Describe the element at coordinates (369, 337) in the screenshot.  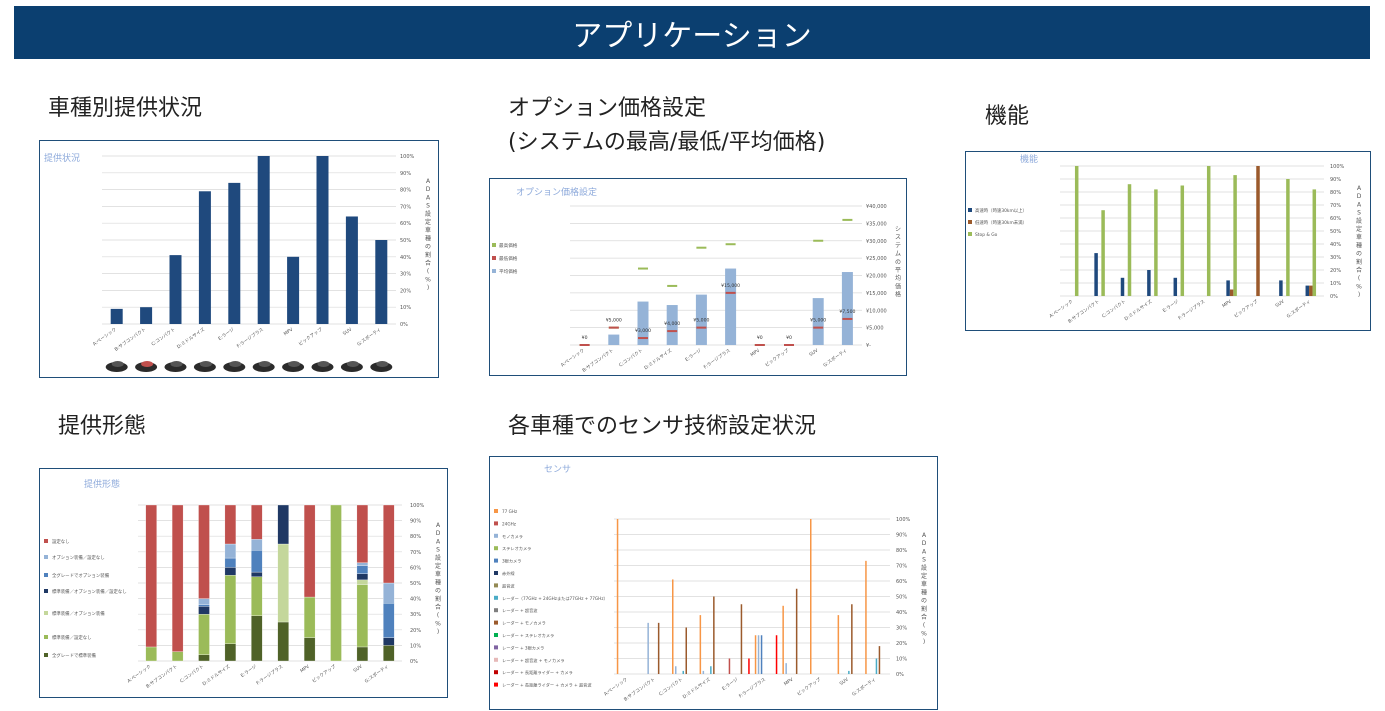
I see `availability-xtick-label: G:スポーティ` at that location.